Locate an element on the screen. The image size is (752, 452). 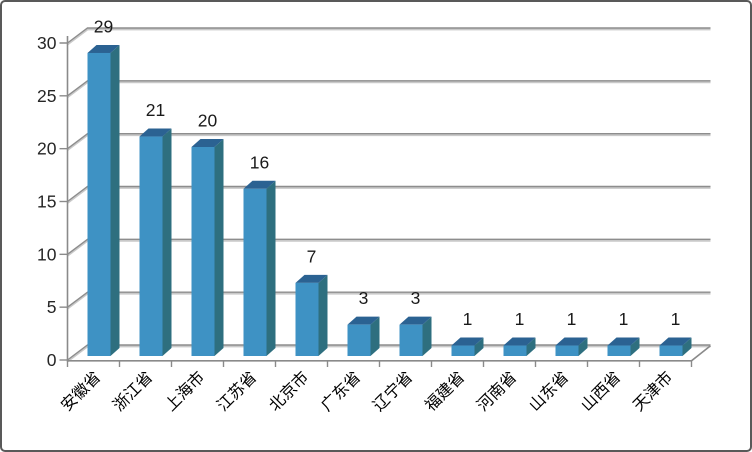
category-label: 浙江省 is located at coordinates (133, 391).